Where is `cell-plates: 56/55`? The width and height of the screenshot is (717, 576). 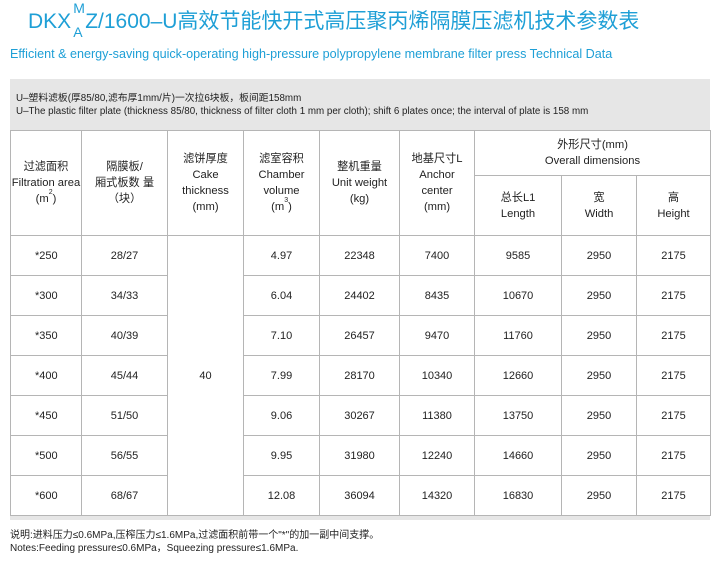 cell-plates: 56/55 is located at coordinates (124, 455).